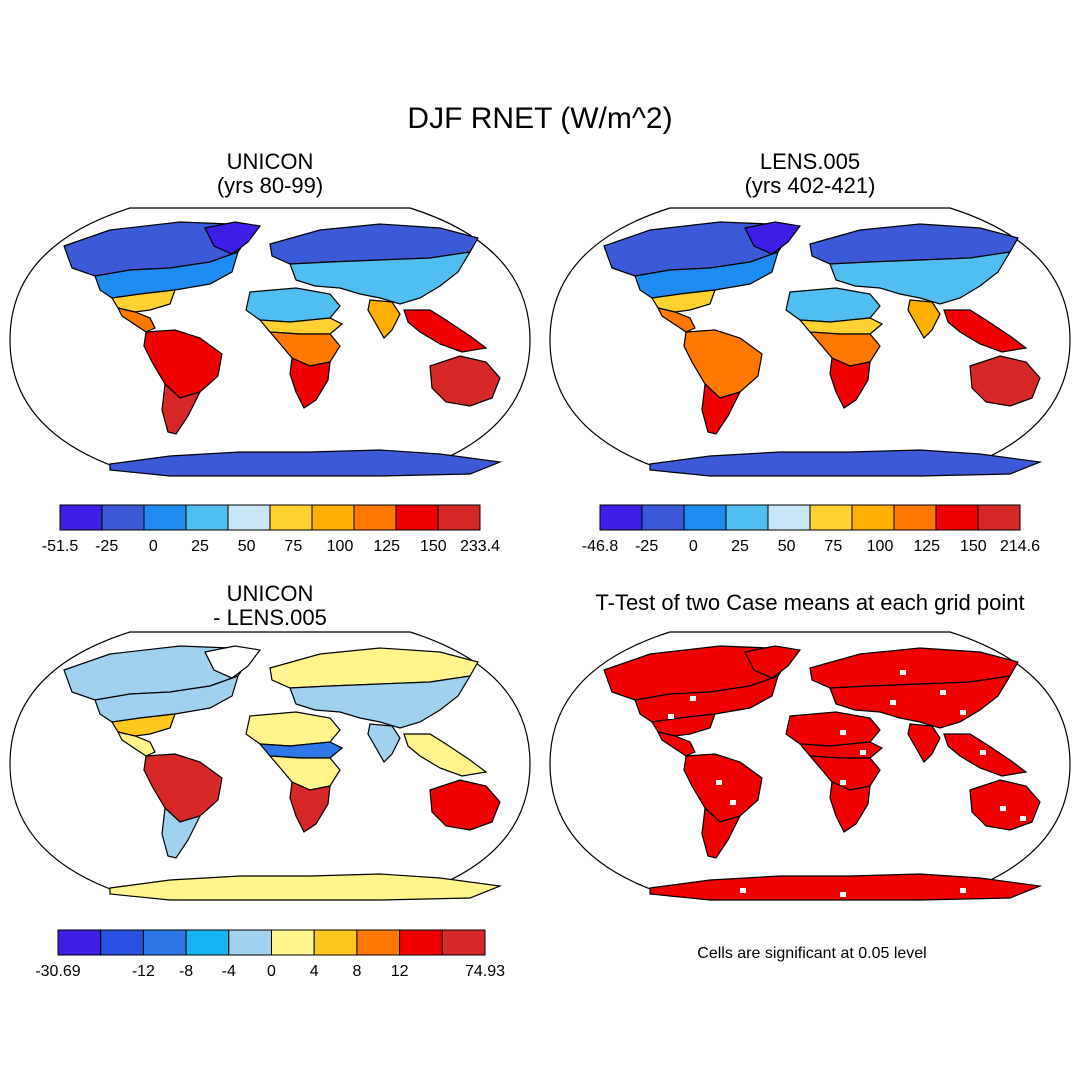  I want to click on region-australia, so click(1005, 381).